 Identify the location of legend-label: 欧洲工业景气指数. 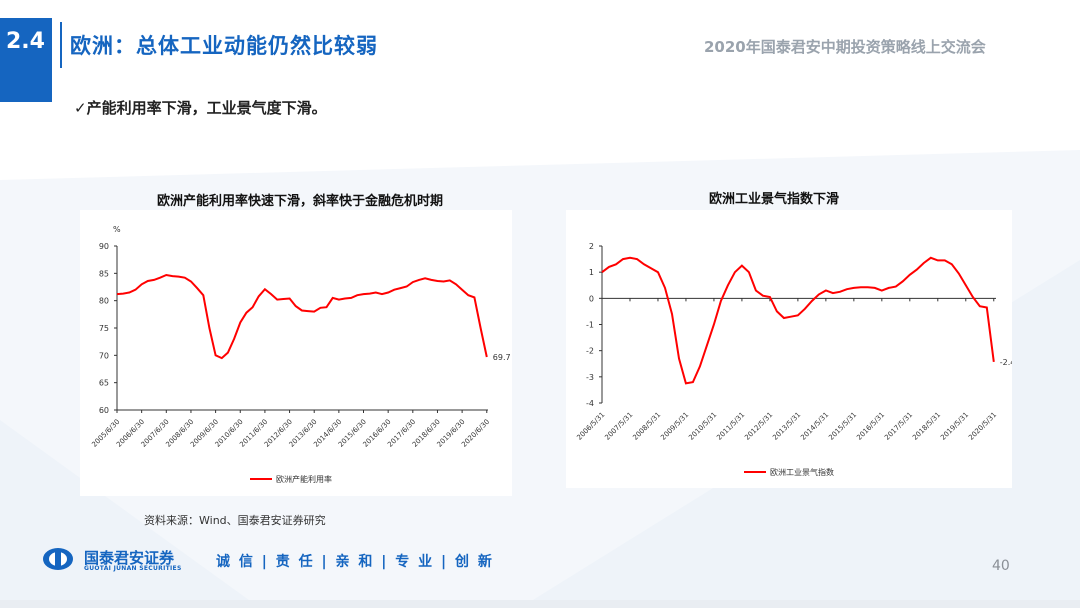
(802, 472).